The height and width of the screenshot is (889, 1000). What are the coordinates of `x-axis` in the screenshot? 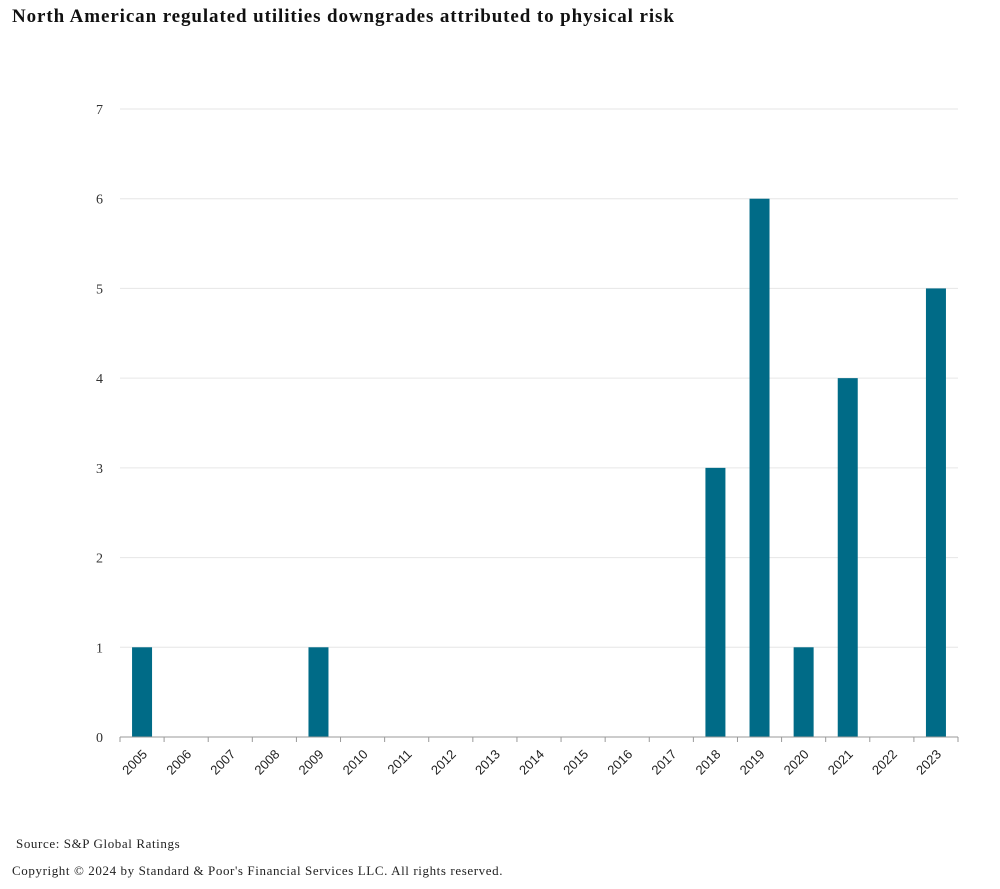 It's located at (539, 739).